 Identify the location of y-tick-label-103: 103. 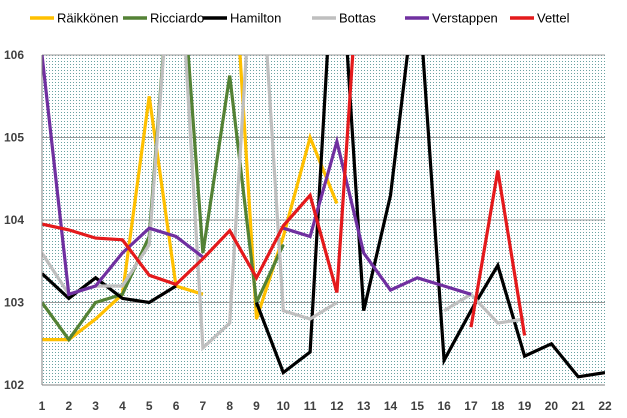
(14, 303).